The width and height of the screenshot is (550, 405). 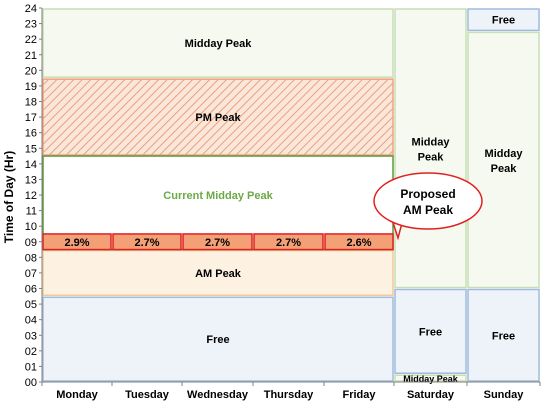 I want to click on y-tick-label: 21, so click(x=31, y=56).